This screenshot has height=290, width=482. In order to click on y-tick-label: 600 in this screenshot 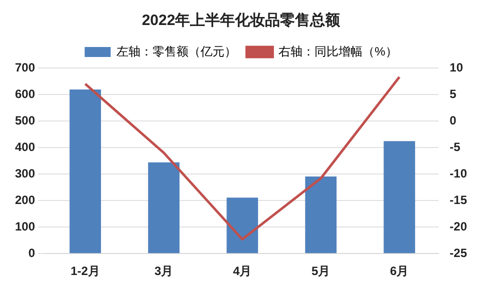, I will do `click(25, 93)`.